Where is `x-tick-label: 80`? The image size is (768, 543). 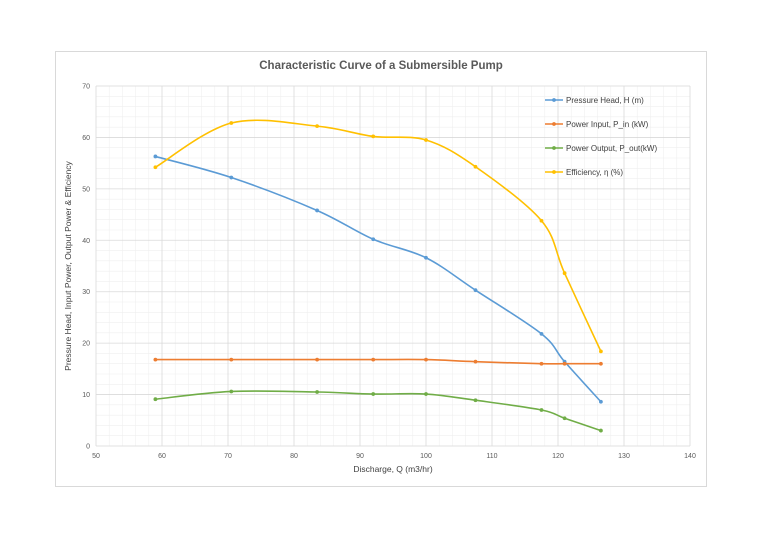 x-tick-label: 80 is located at coordinates (294, 456).